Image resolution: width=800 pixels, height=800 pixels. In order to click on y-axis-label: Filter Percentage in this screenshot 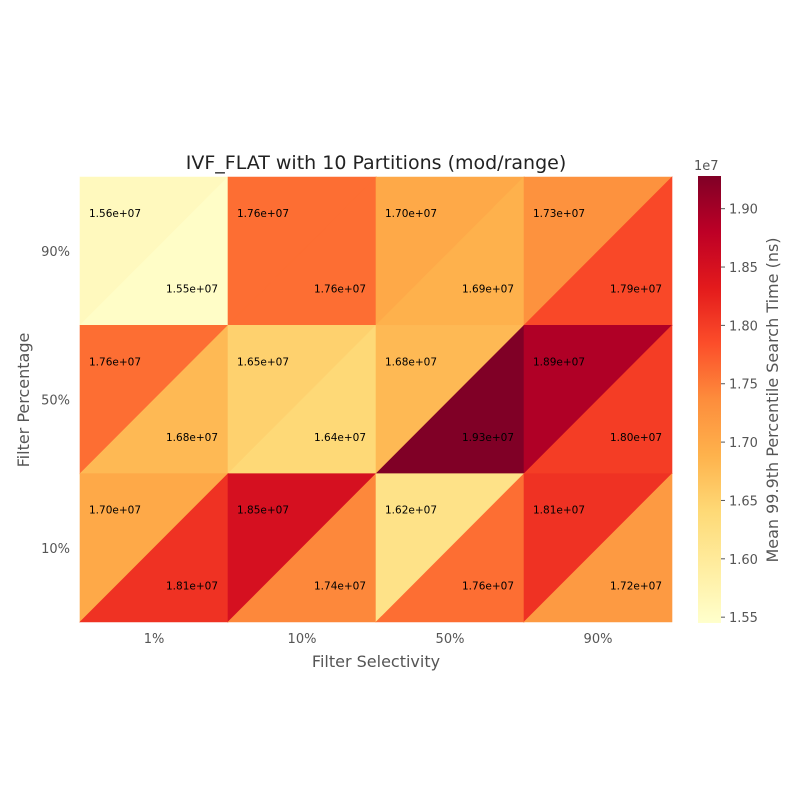, I will do `click(23, 400)`.